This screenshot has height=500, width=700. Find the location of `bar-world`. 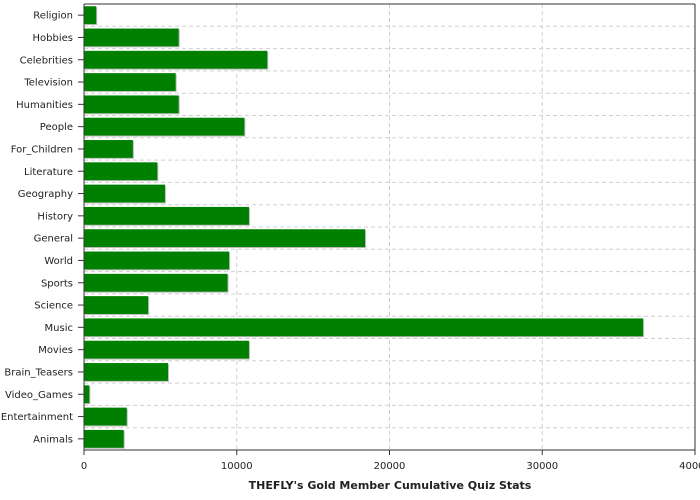

bar-world is located at coordinates (157, 260).